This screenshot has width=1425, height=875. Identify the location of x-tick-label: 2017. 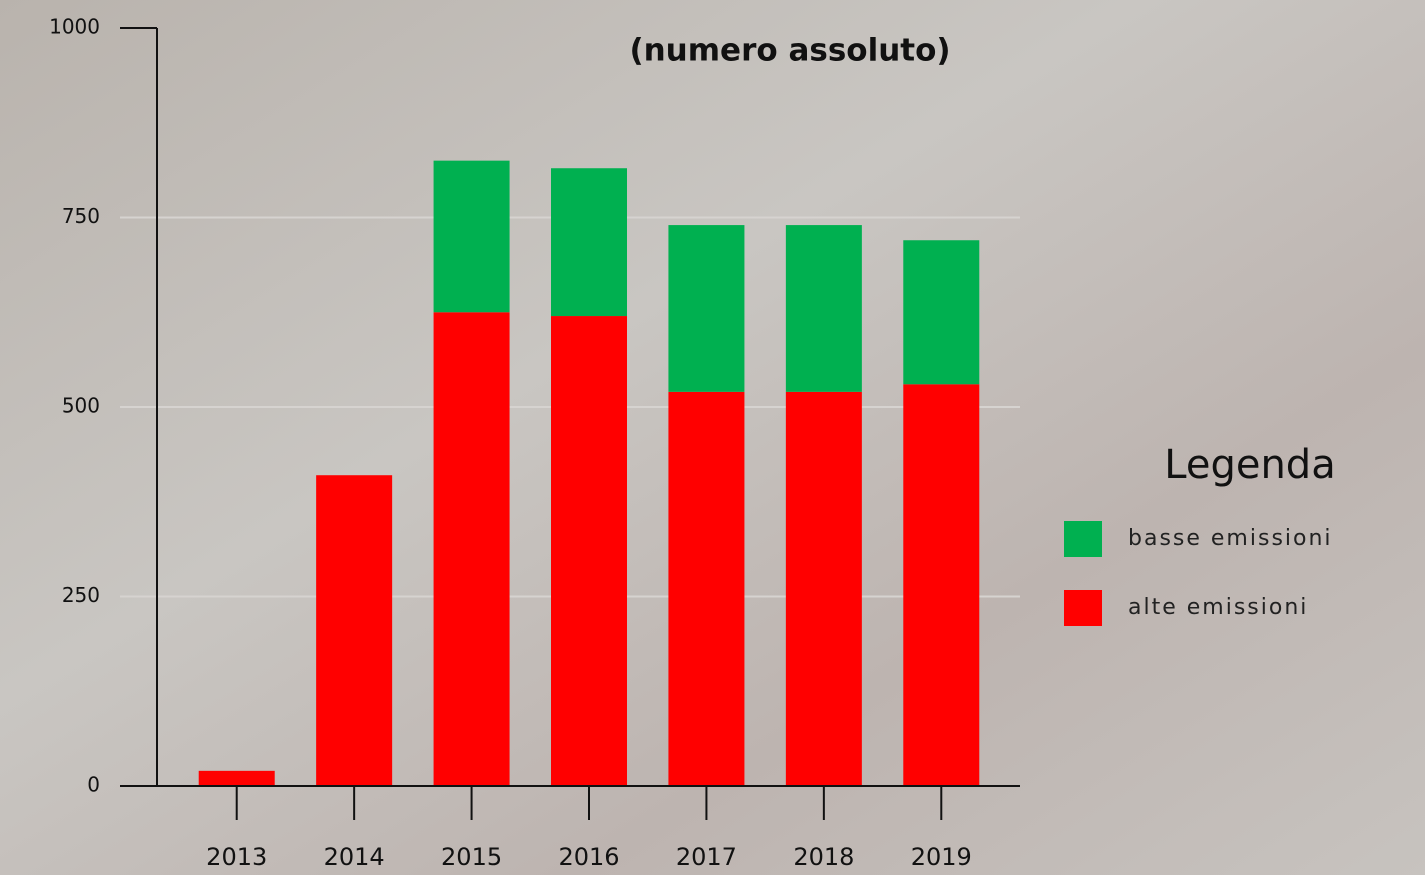
(706, 857).